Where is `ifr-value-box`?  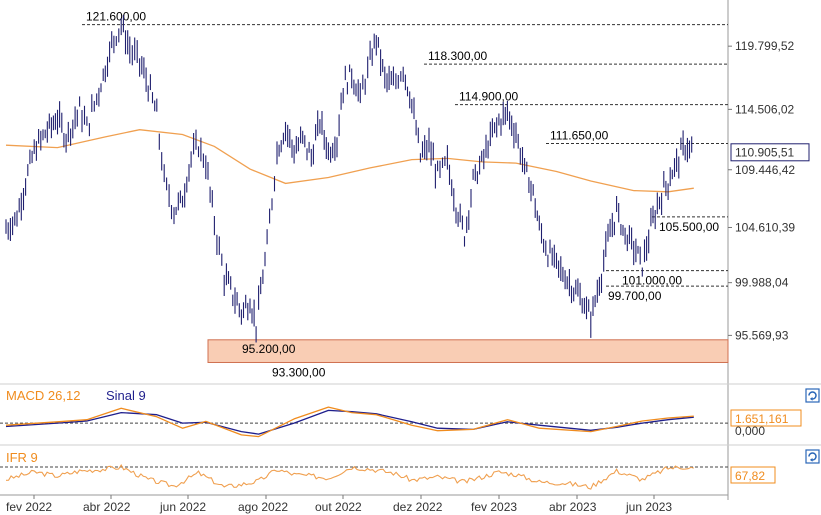 ifr-value-box is located at coordinates (753, 475).